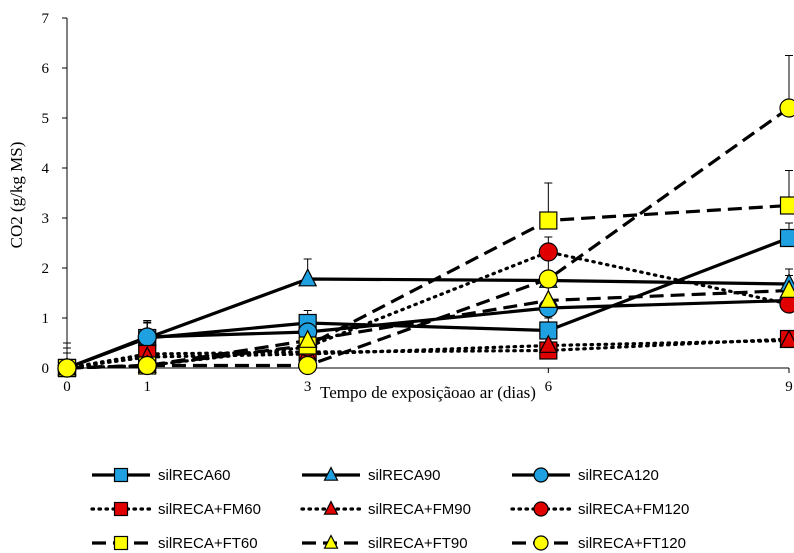  Describe the element at coordinates (46, 69) in the screenshot. I see `y-tick-label: 6` at that location.